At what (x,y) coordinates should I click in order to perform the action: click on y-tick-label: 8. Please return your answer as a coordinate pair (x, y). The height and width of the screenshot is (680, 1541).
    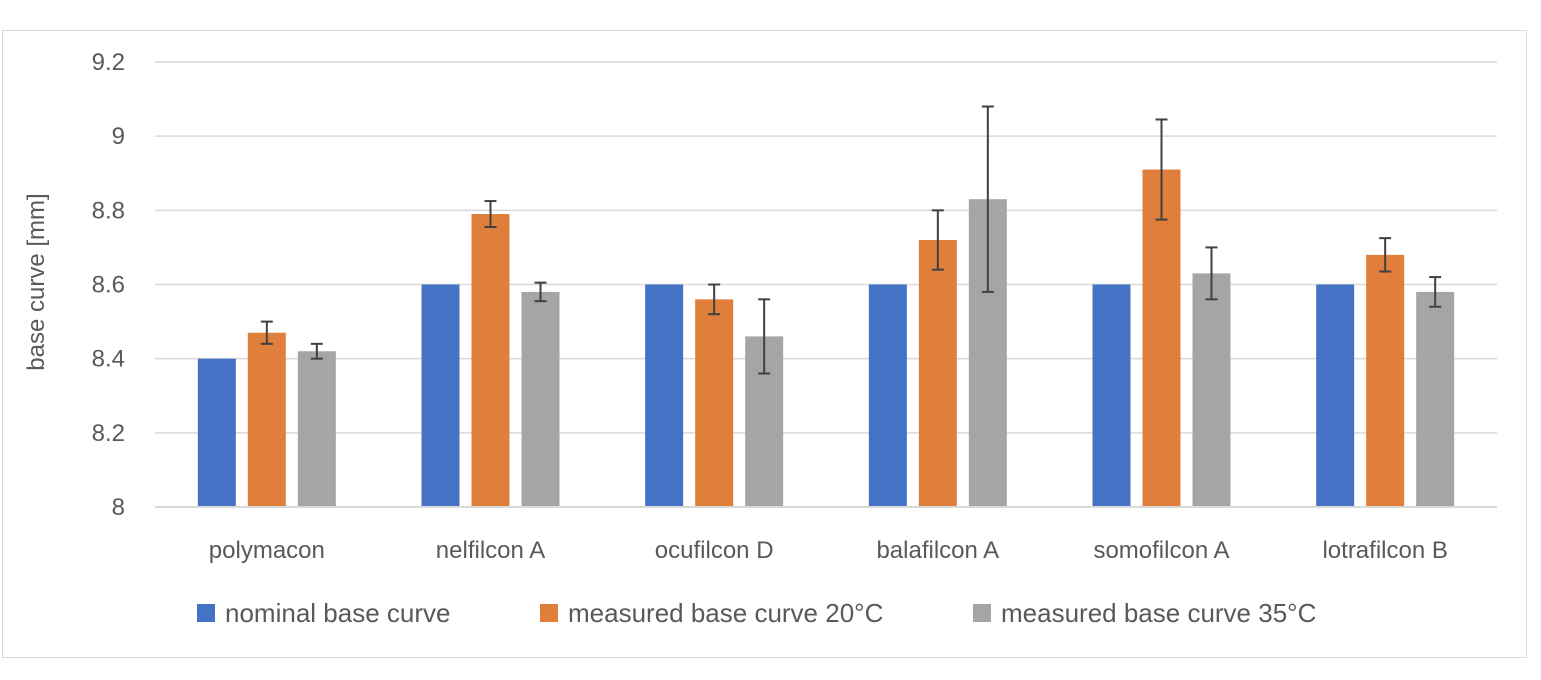
    Looking at the image, I should click on (118, 507).